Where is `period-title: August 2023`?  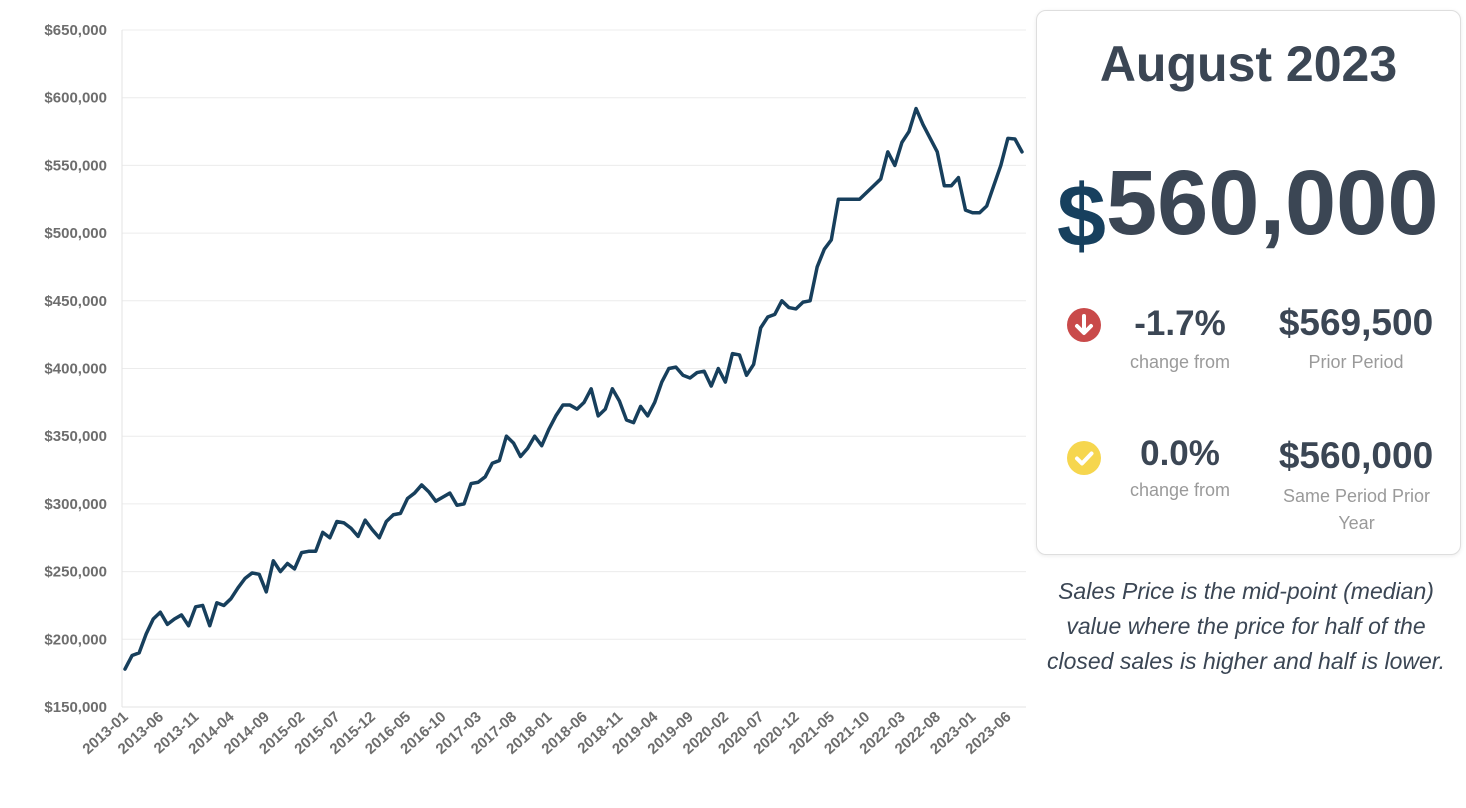
period-title: August 2023 is located at coordinates (1248, 64).